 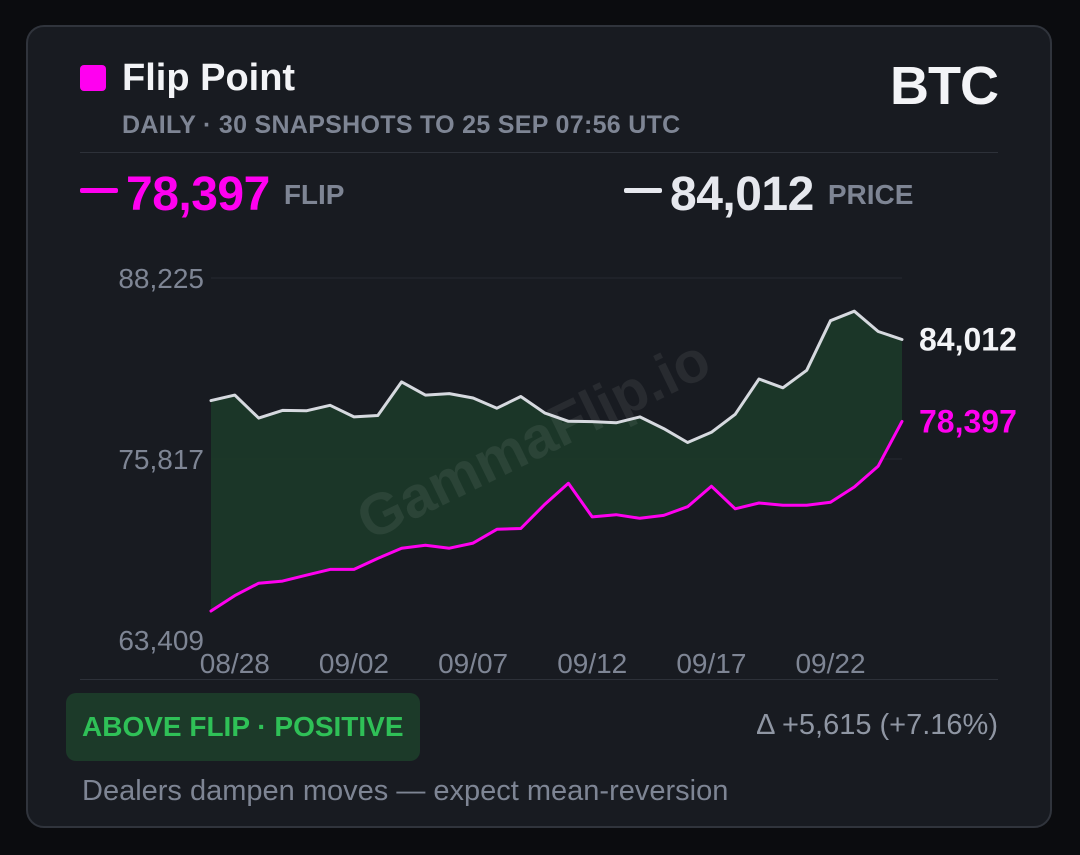 I want to click on flip-value: 78,397, so click(x=198, y=194).